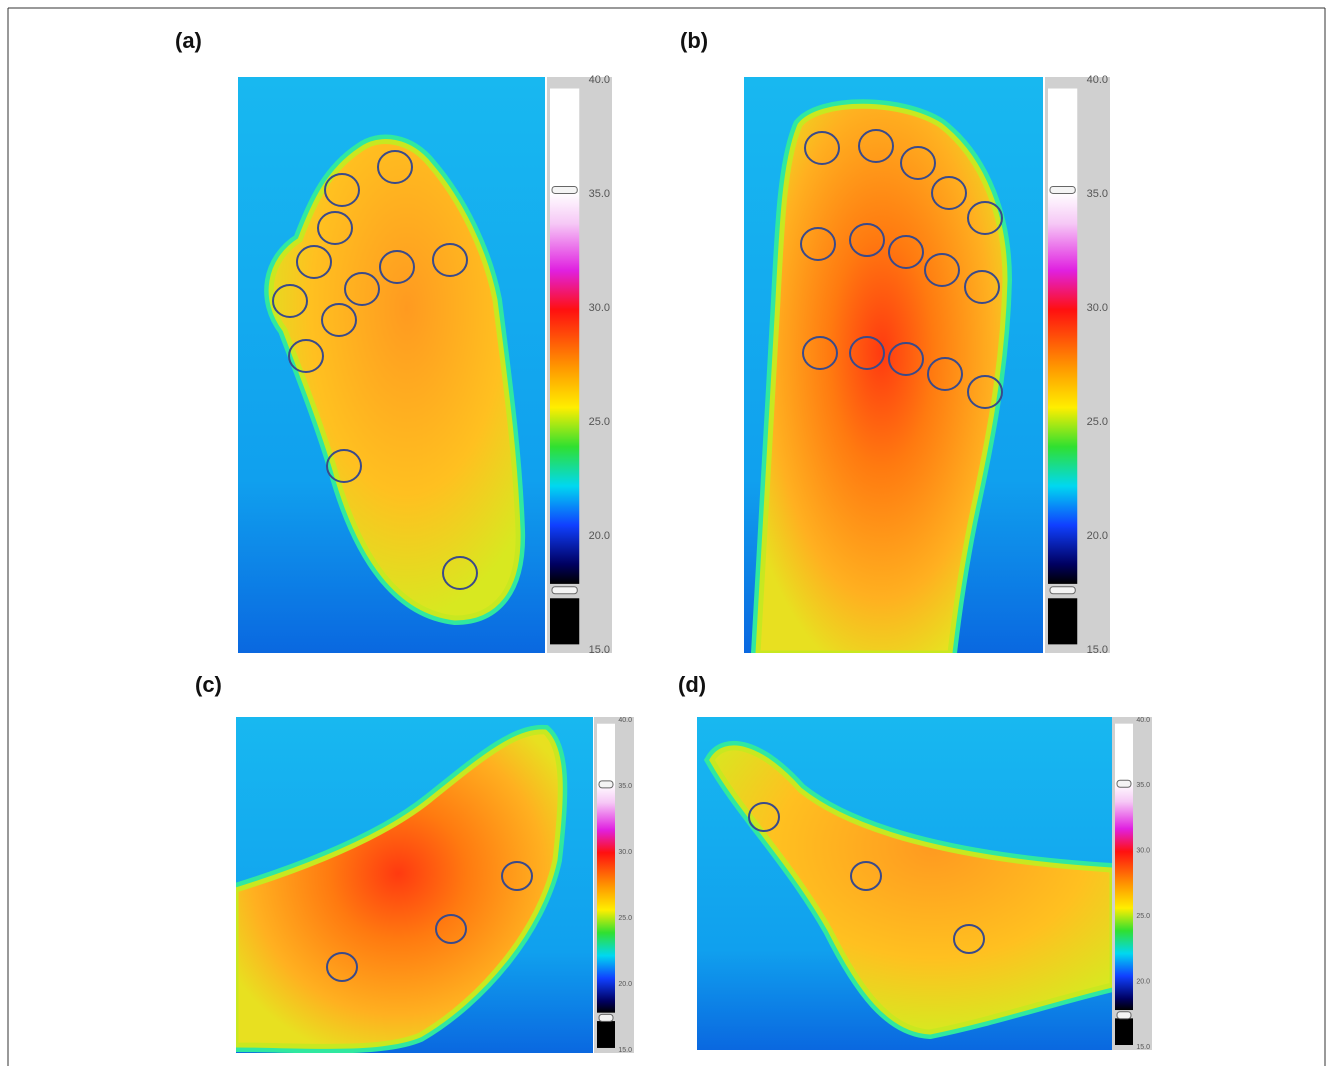 The height and width of the screenshot is (1066, 1332). I want to click on panel-label: (a), so click(188, 40).